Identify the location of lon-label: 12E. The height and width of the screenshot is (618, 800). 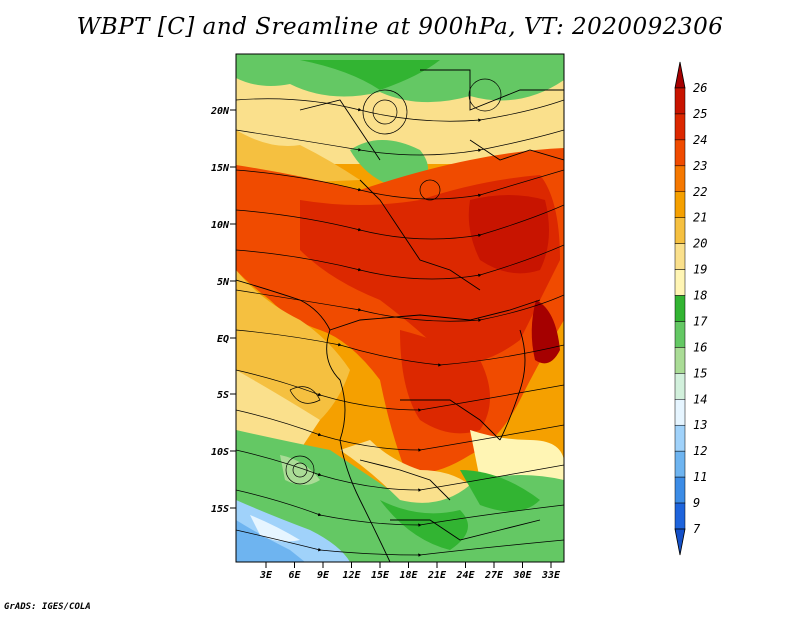
(351, 575).